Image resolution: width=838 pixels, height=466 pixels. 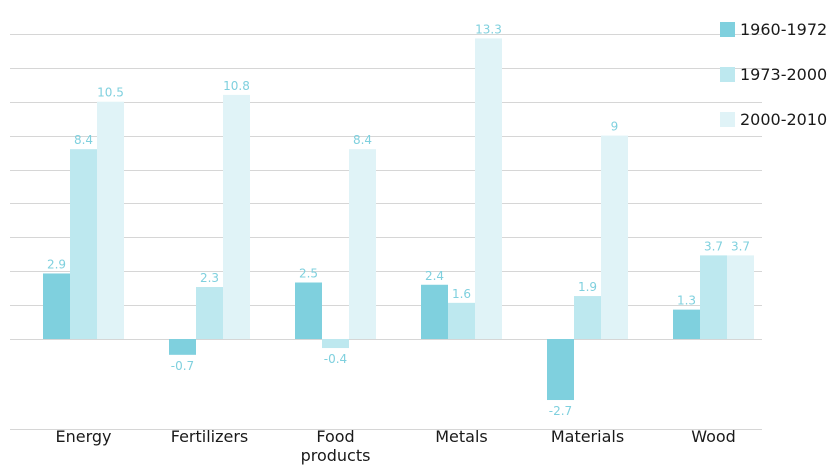 What do you see at coordinates (783, 29) in the screenshot?
I see `legend-label: 1960-1972` at bounding box center [783, 29].